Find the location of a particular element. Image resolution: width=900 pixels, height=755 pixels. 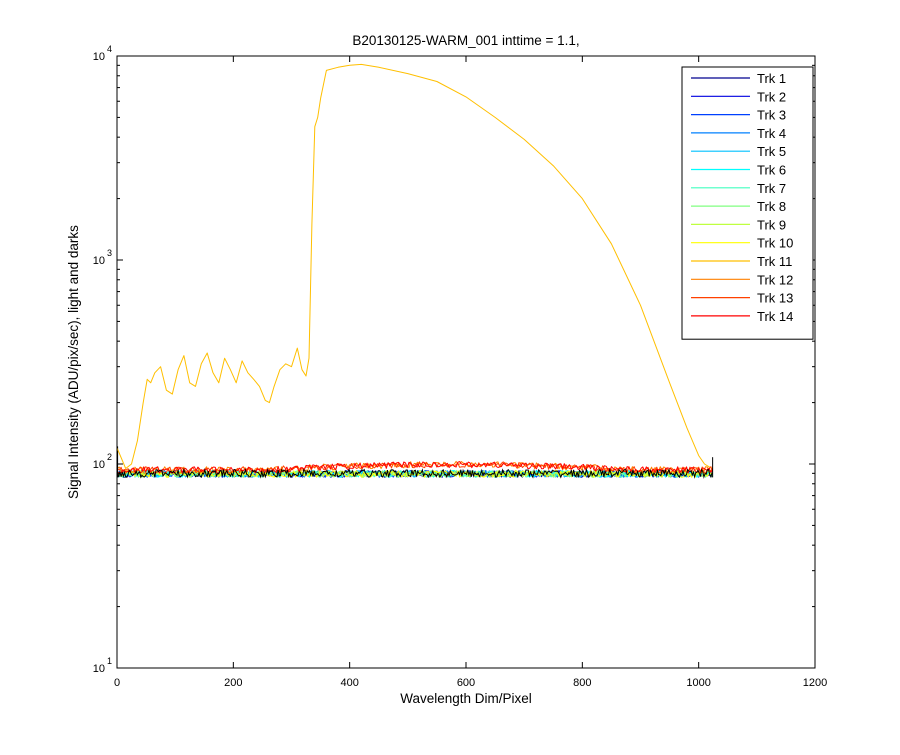

legend-label: Trk 3 is located at coordinates (771, 115).